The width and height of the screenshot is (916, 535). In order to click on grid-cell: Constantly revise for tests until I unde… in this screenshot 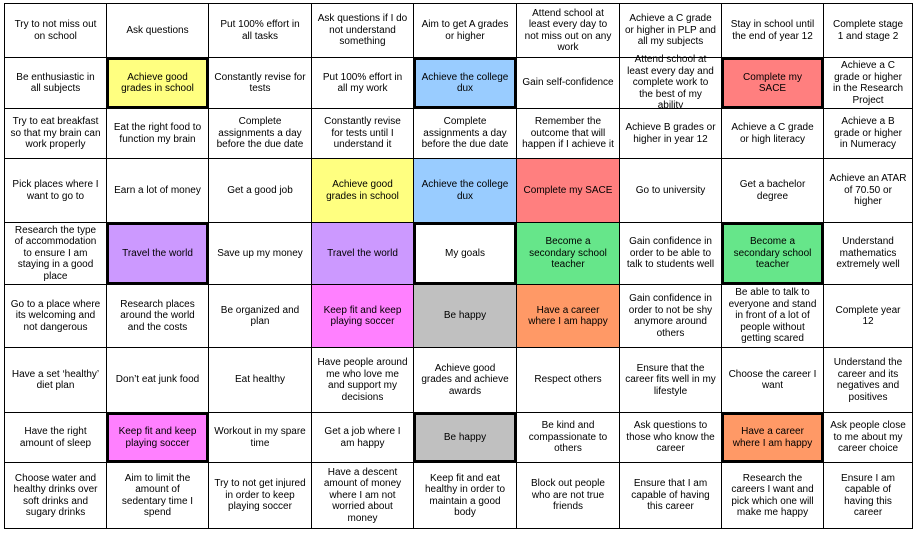, I will do `click(362, 133)`.